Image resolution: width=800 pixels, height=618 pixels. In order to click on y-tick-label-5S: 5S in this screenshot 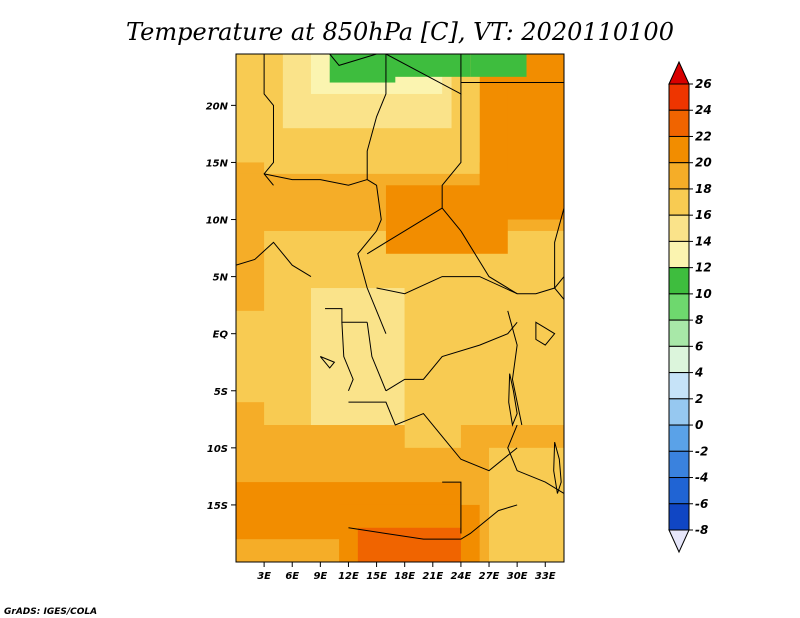, I will do `click(221, 392)`.